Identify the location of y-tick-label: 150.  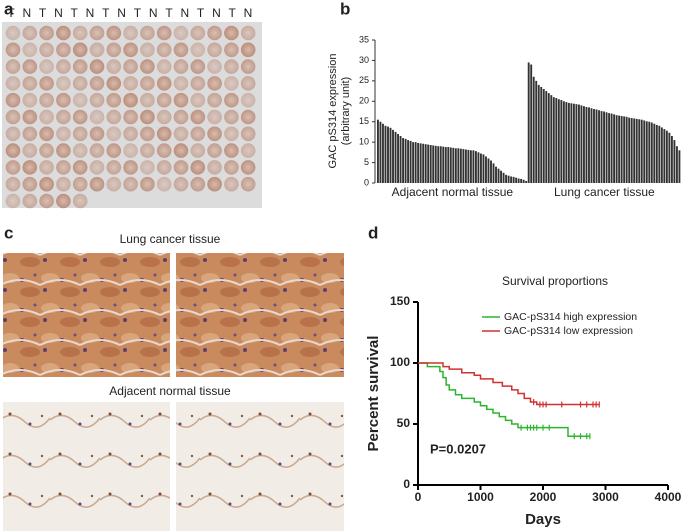
(400, 301).